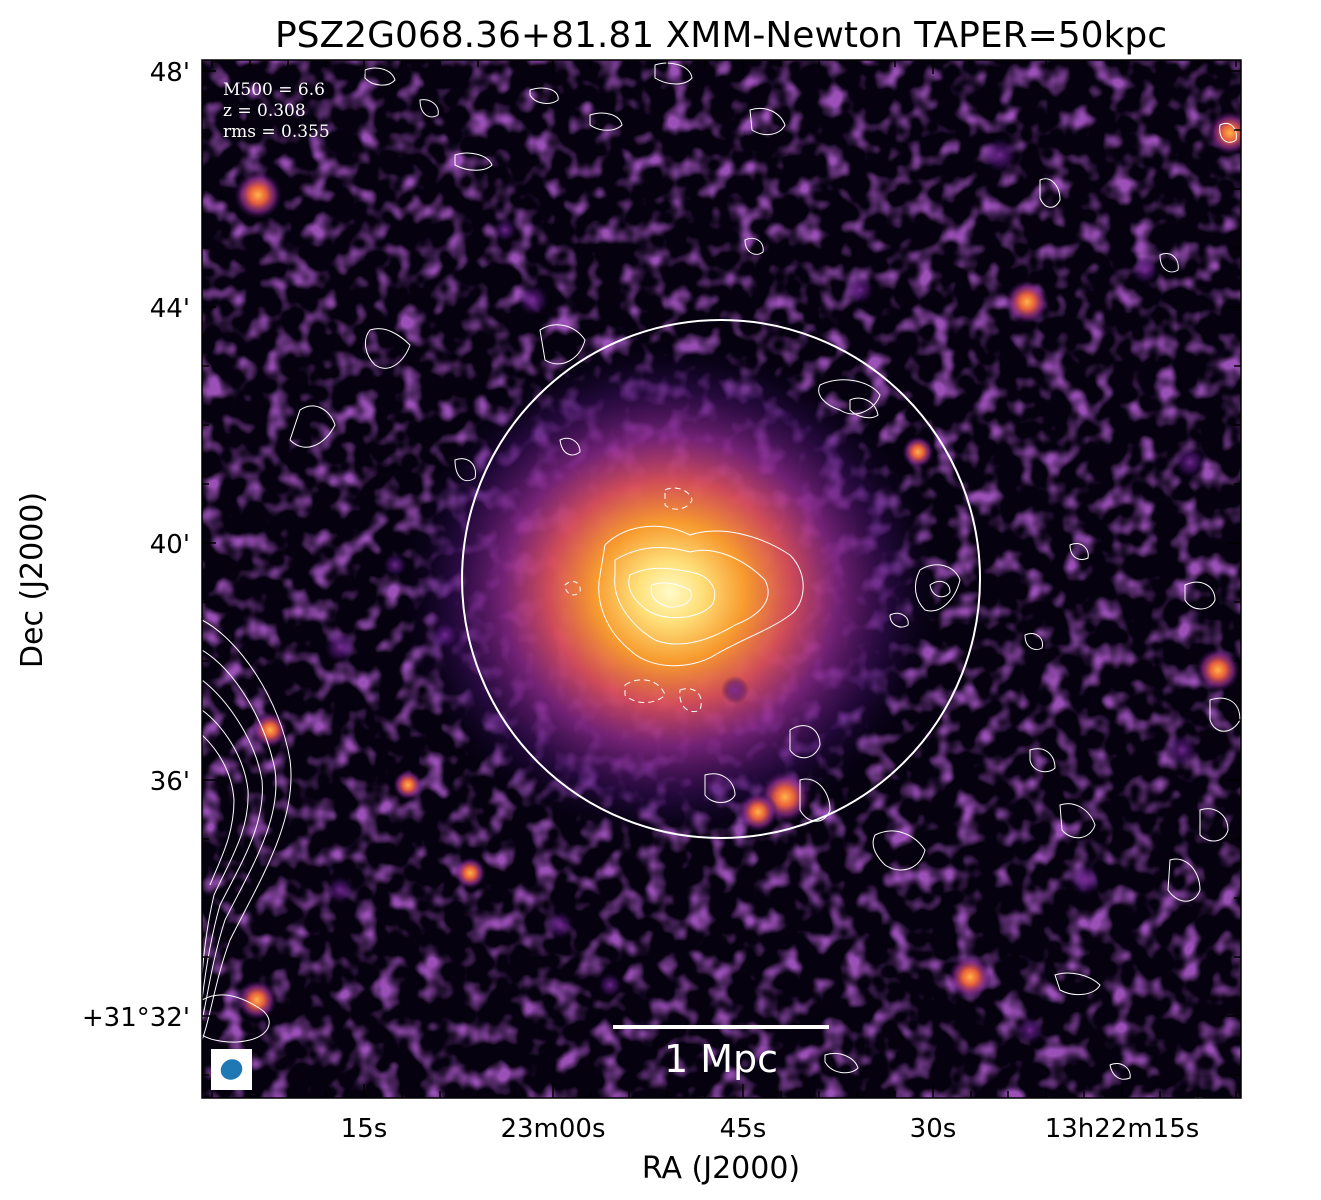 The image size is (1321, 1200). What do you see at coordinates (274, 90) in the screenshot?
I see `m500-label: M500 = 6.6` at bounding box center [274, 90].